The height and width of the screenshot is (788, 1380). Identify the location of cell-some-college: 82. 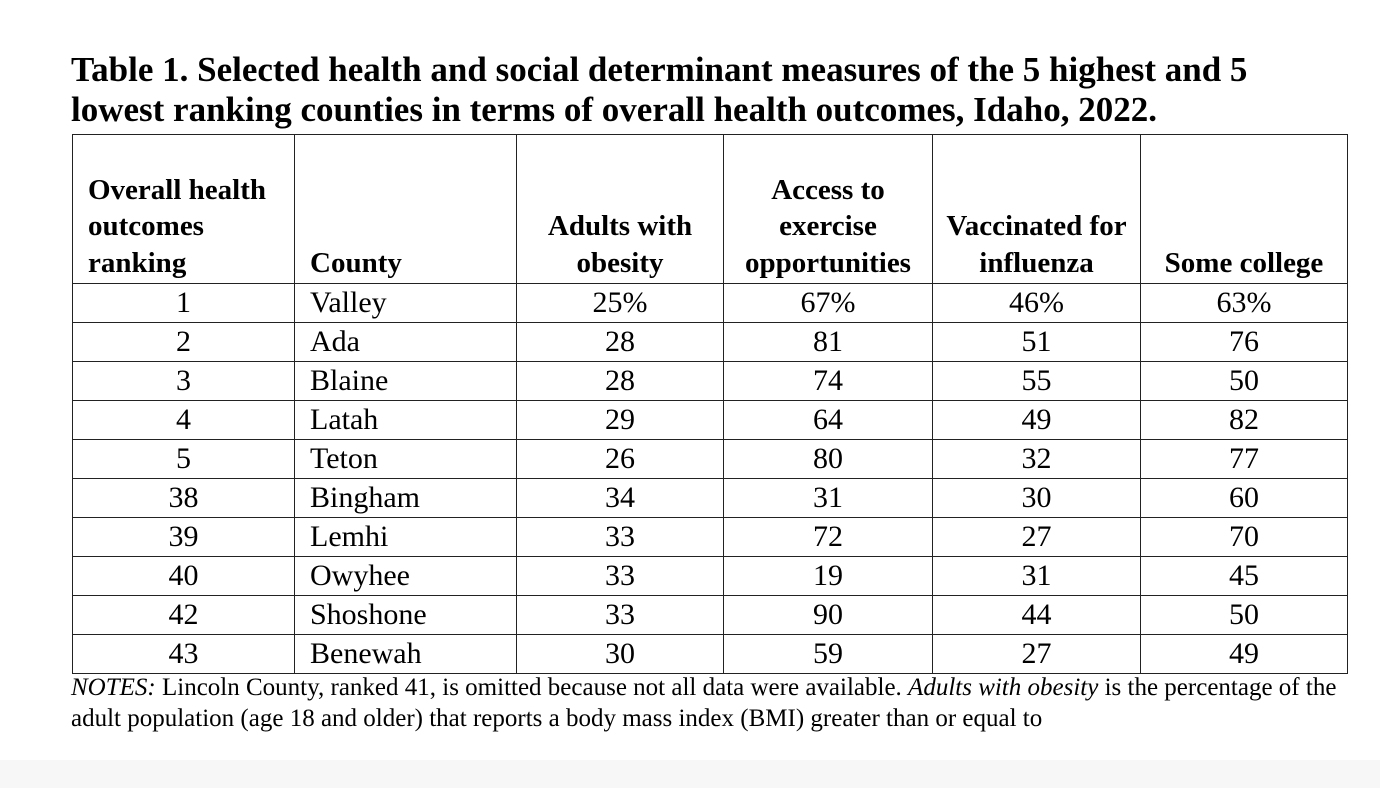
(1244, 420).